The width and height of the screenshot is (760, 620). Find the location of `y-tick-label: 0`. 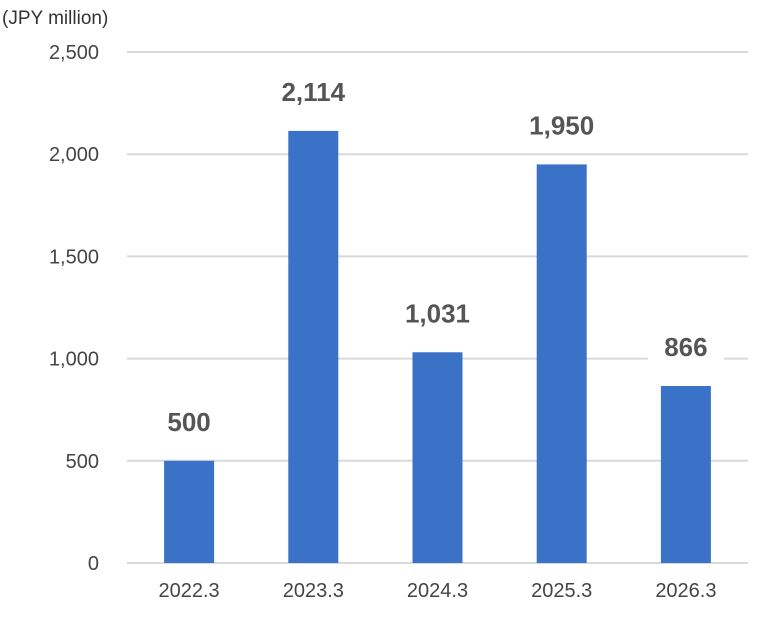

y-tick-label: 0 is located at coordinates (93, 564).